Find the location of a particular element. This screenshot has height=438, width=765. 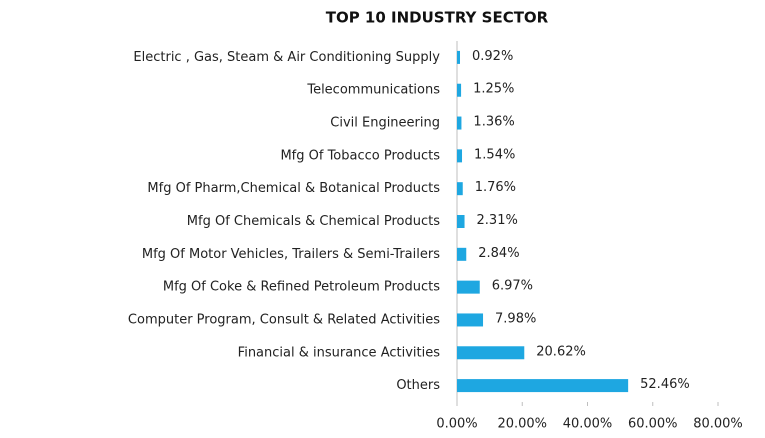

y-tick-label: Mfg Of Chemicals & Chemical Products is located at coordinates (313, 221).